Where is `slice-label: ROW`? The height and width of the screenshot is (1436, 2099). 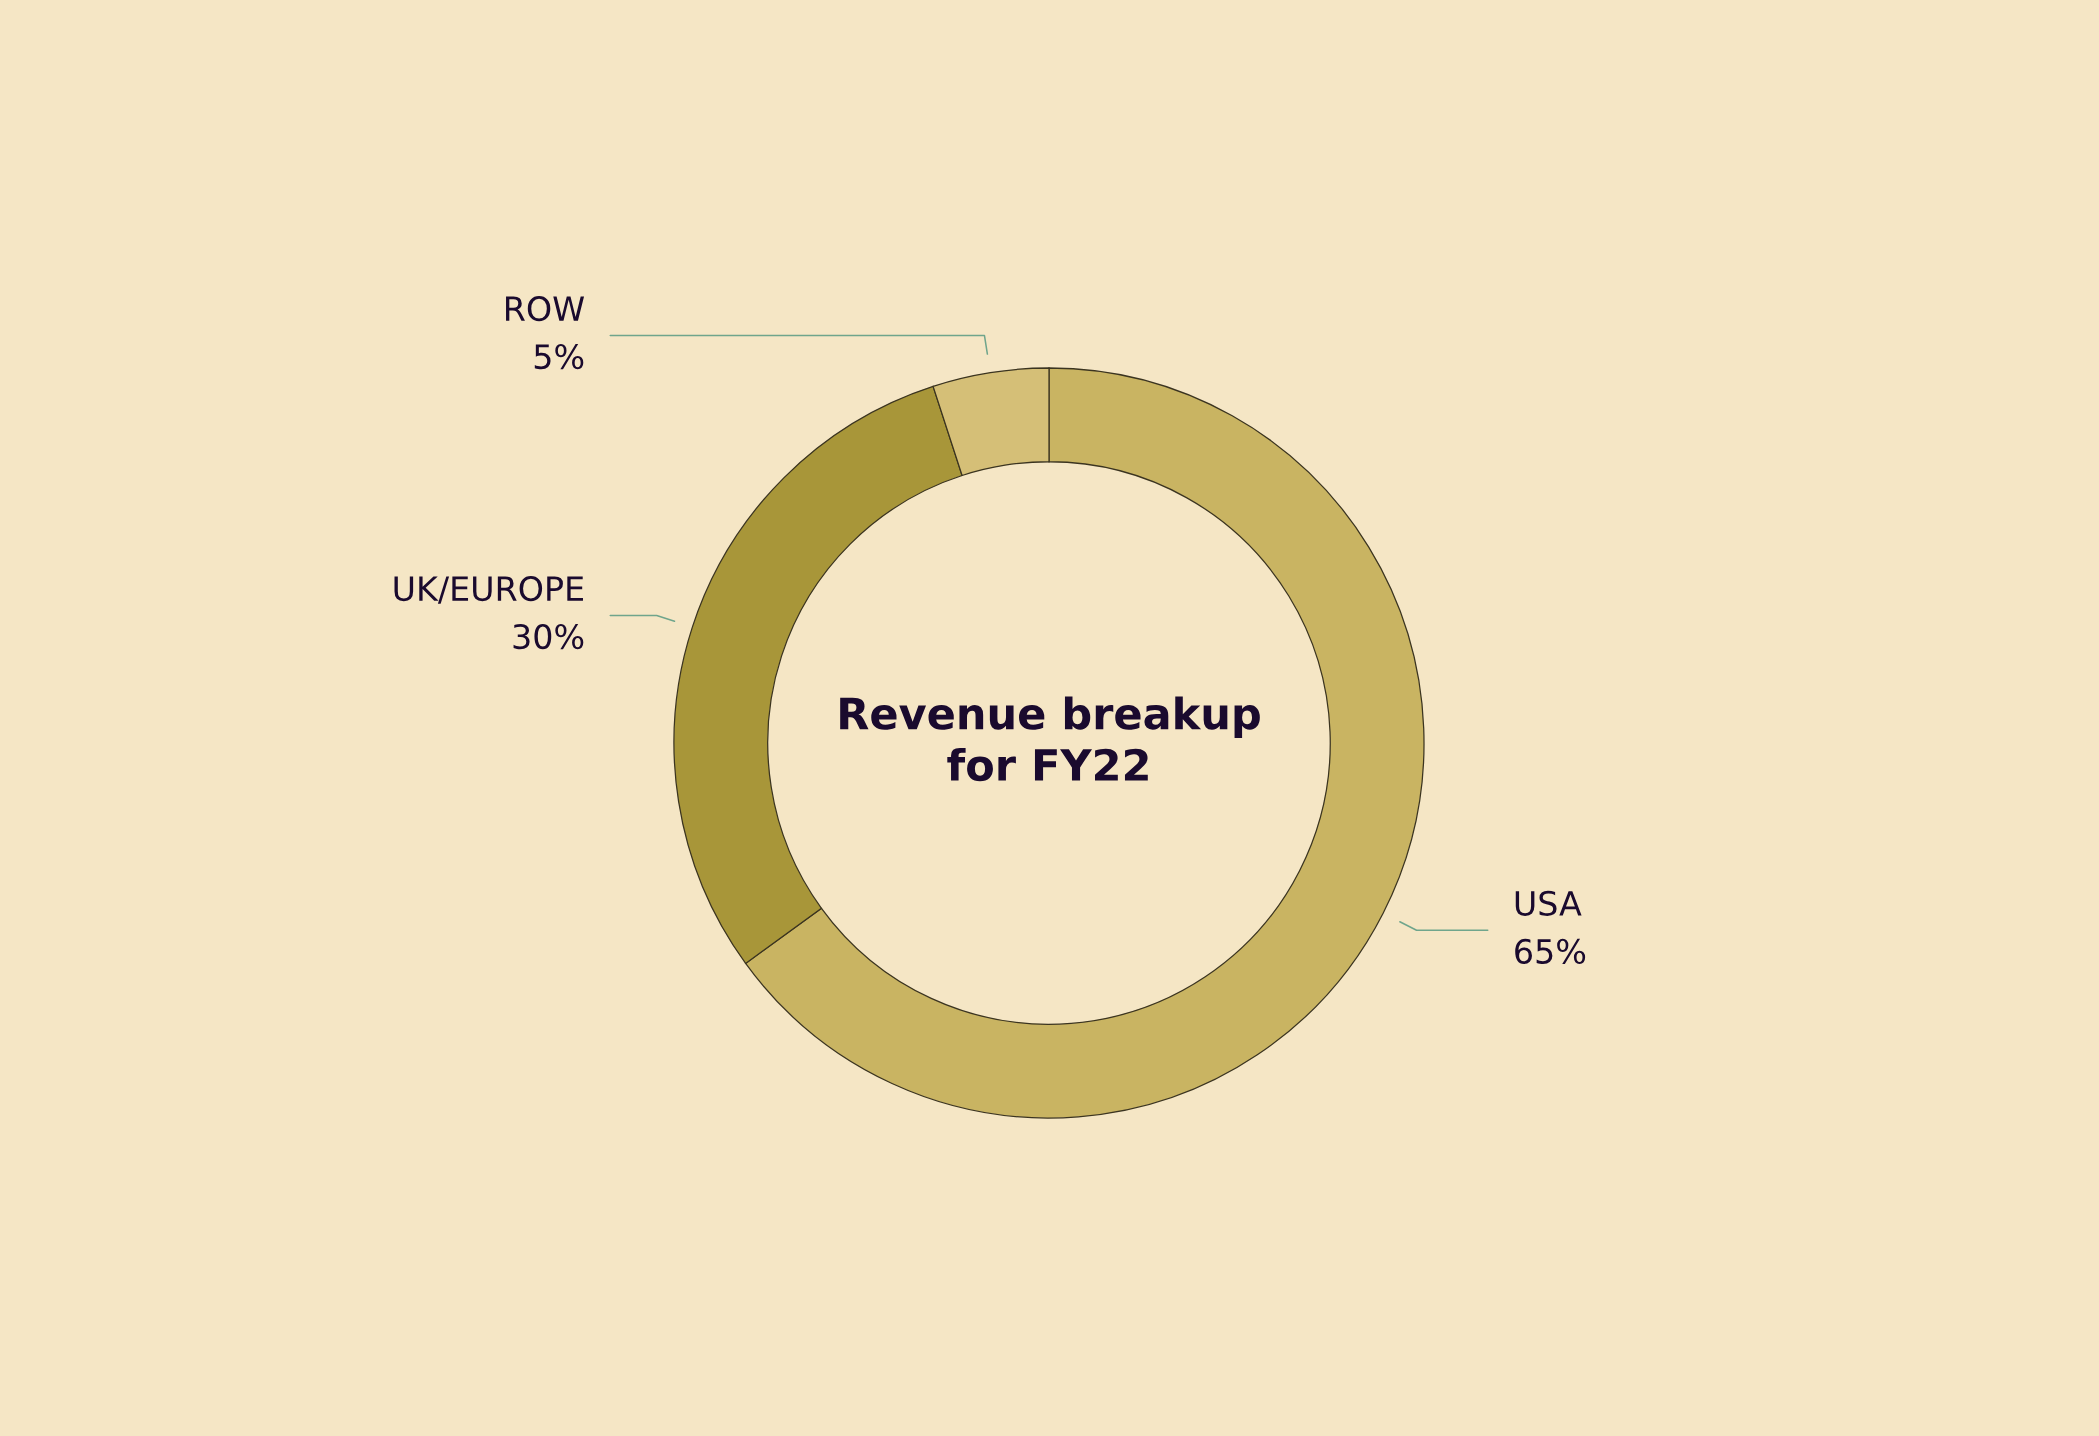
slice-label: ROW is located at coordinates (545, 309).